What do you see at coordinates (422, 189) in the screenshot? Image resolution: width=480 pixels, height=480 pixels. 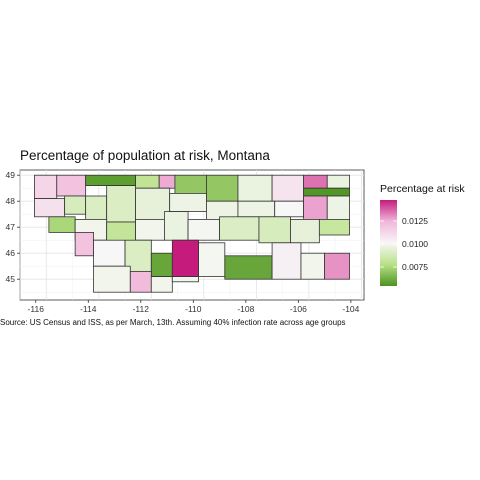 I see `legend-title: Percentage at risk` at bounding box center [422, 189].